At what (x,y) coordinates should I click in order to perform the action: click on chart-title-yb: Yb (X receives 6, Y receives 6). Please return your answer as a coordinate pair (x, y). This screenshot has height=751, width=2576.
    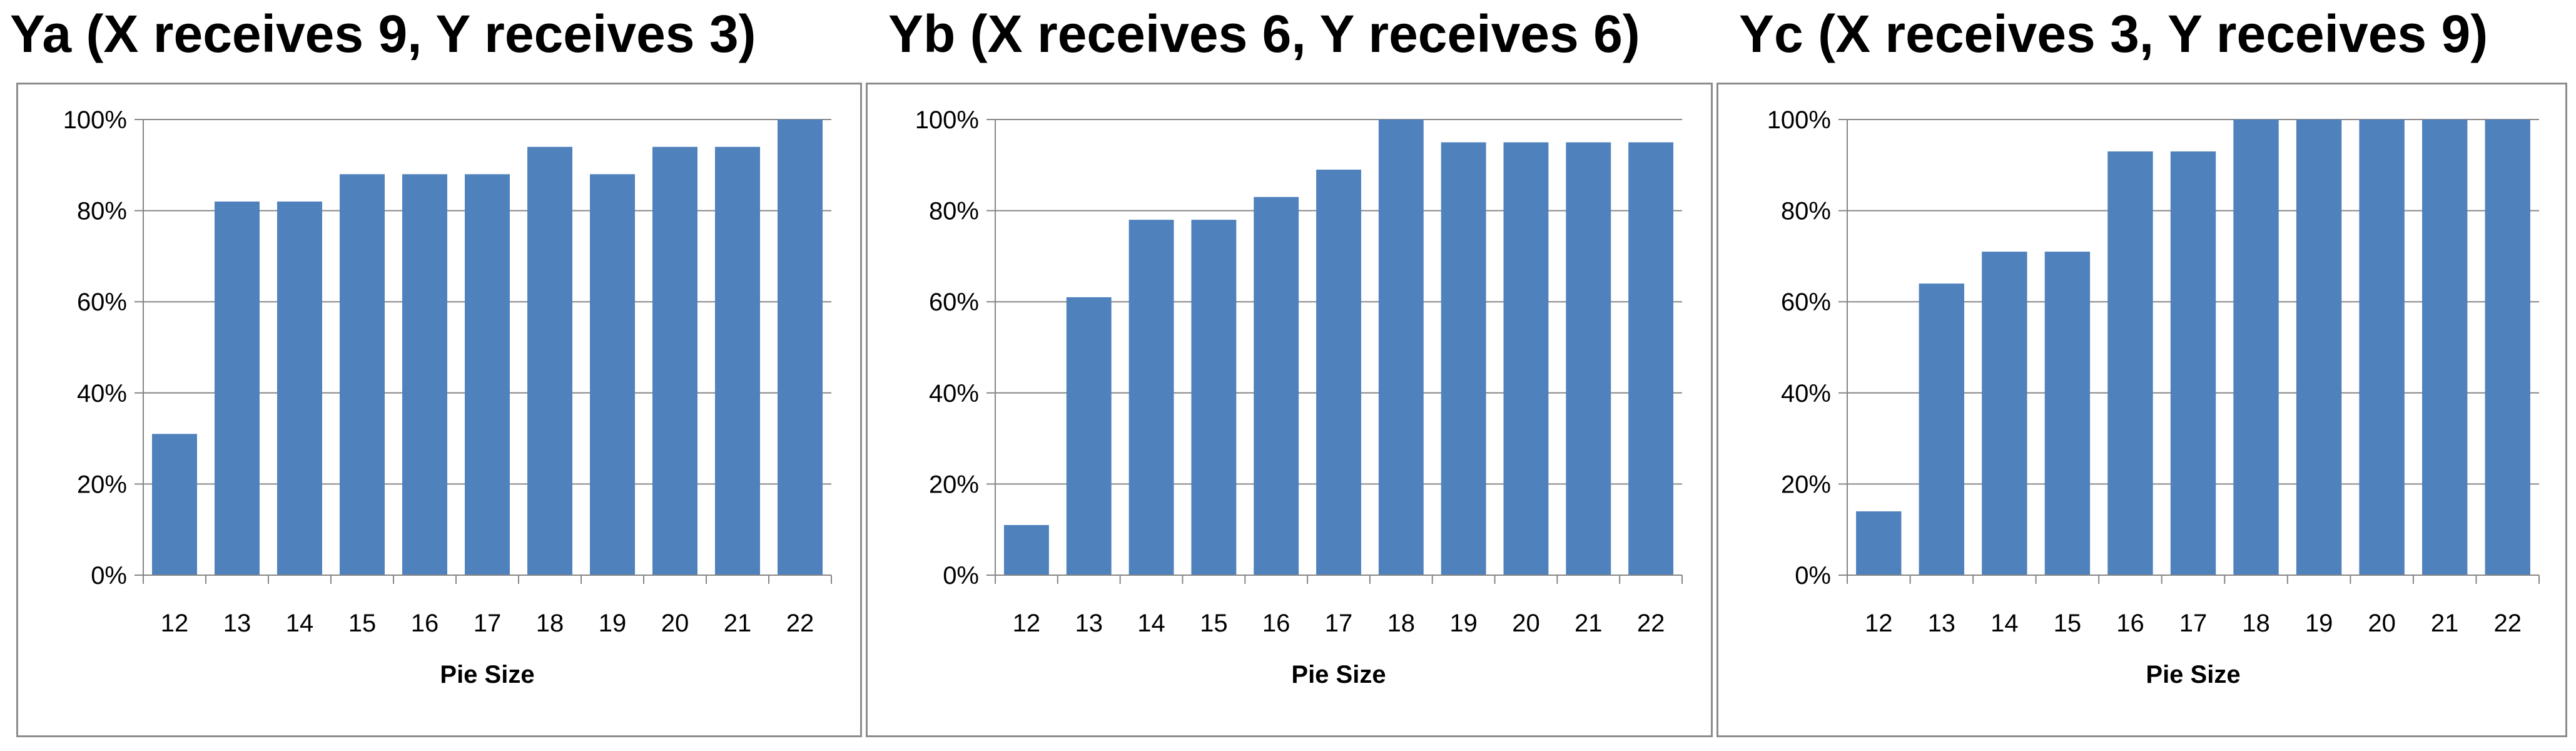
    Looking at the image, I should click on (1264, 33).